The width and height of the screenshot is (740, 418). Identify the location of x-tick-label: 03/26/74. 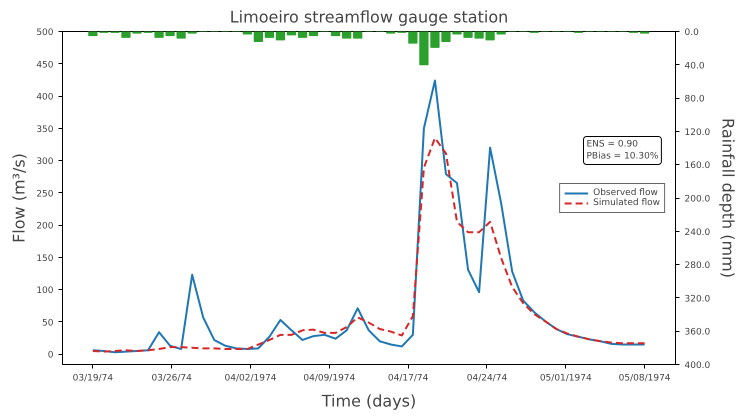
(171, 379).